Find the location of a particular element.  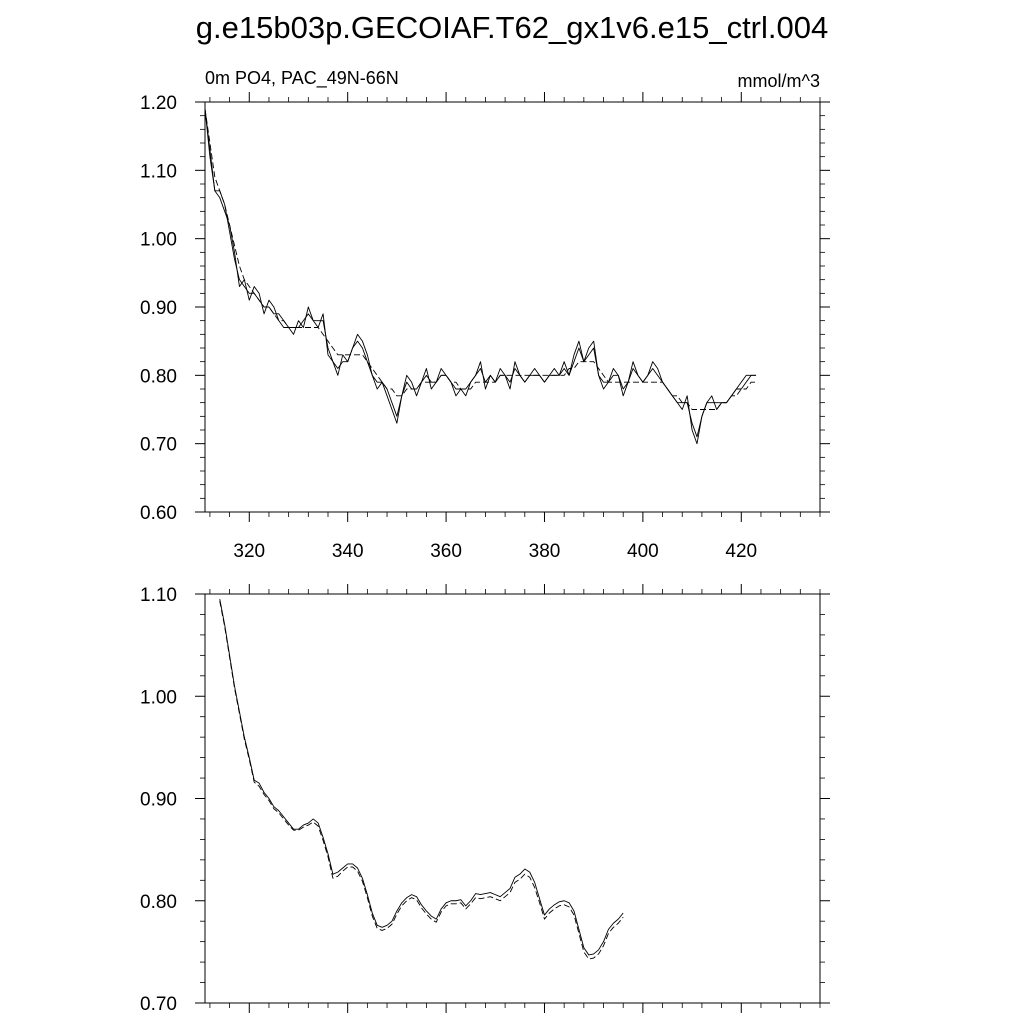

top-y-tick-label: 0.60 is located at coordinates (158, 513).